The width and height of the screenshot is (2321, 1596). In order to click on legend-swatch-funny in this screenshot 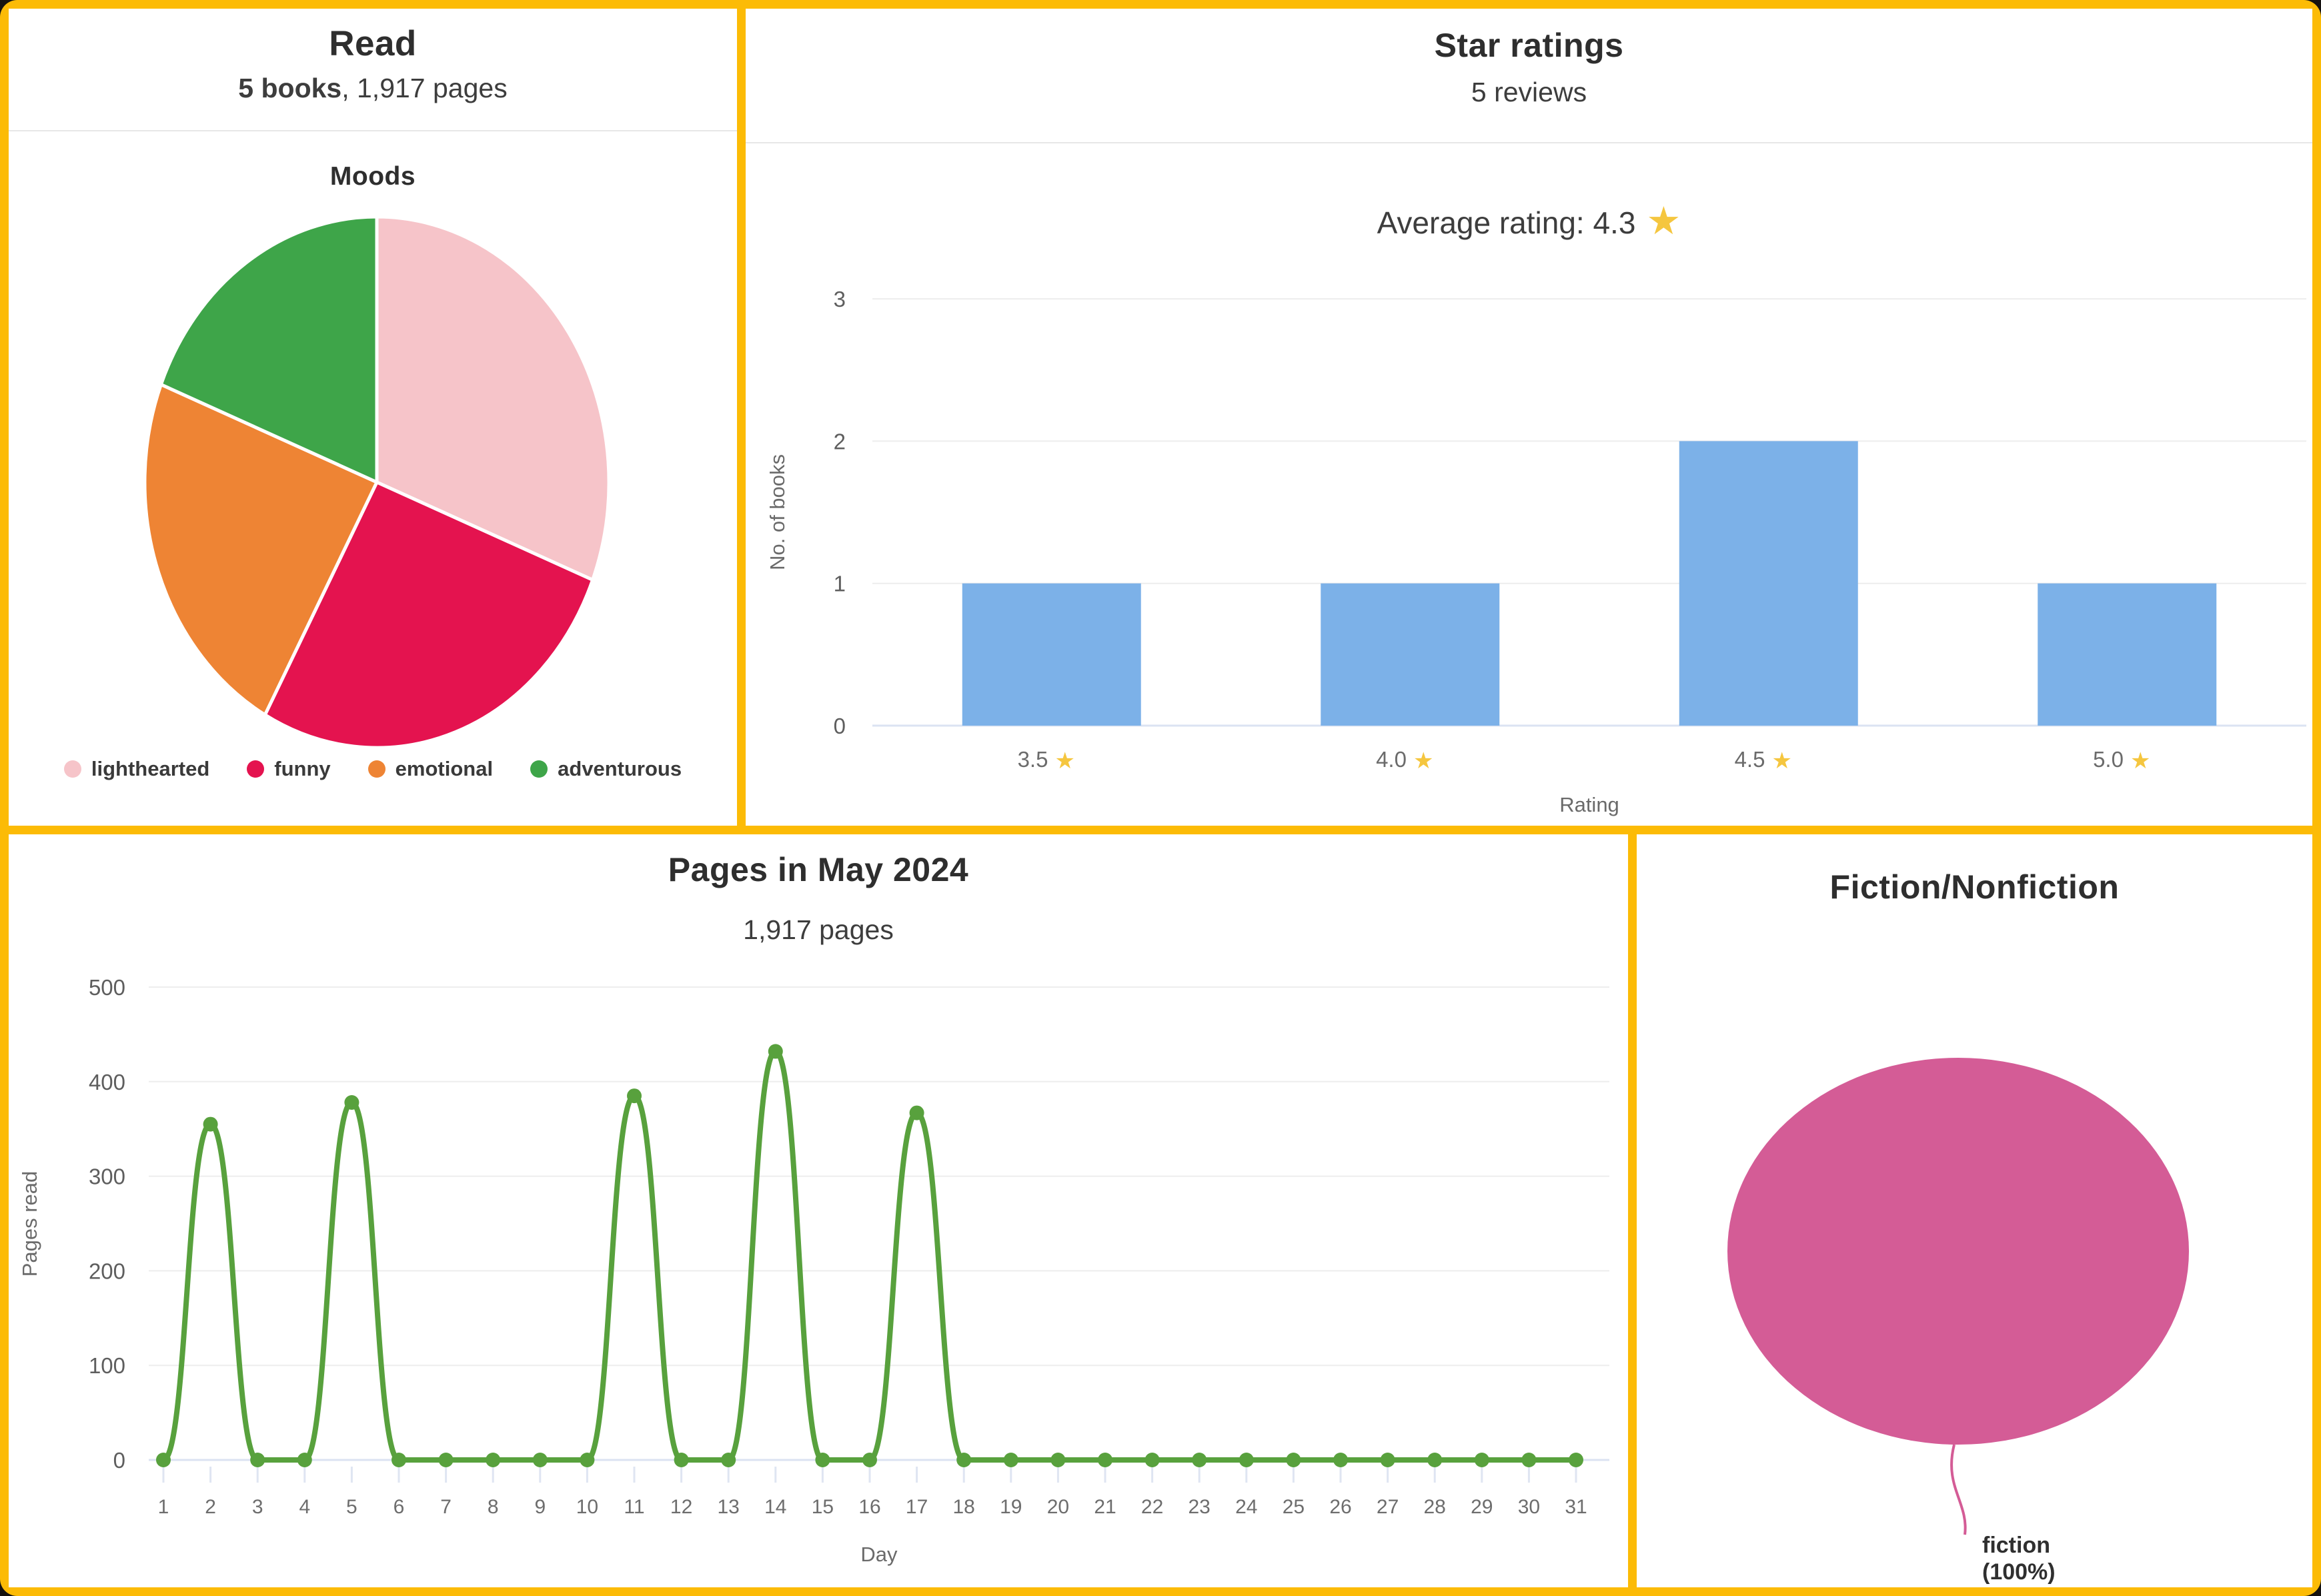, I will do `click(256, 769)`.